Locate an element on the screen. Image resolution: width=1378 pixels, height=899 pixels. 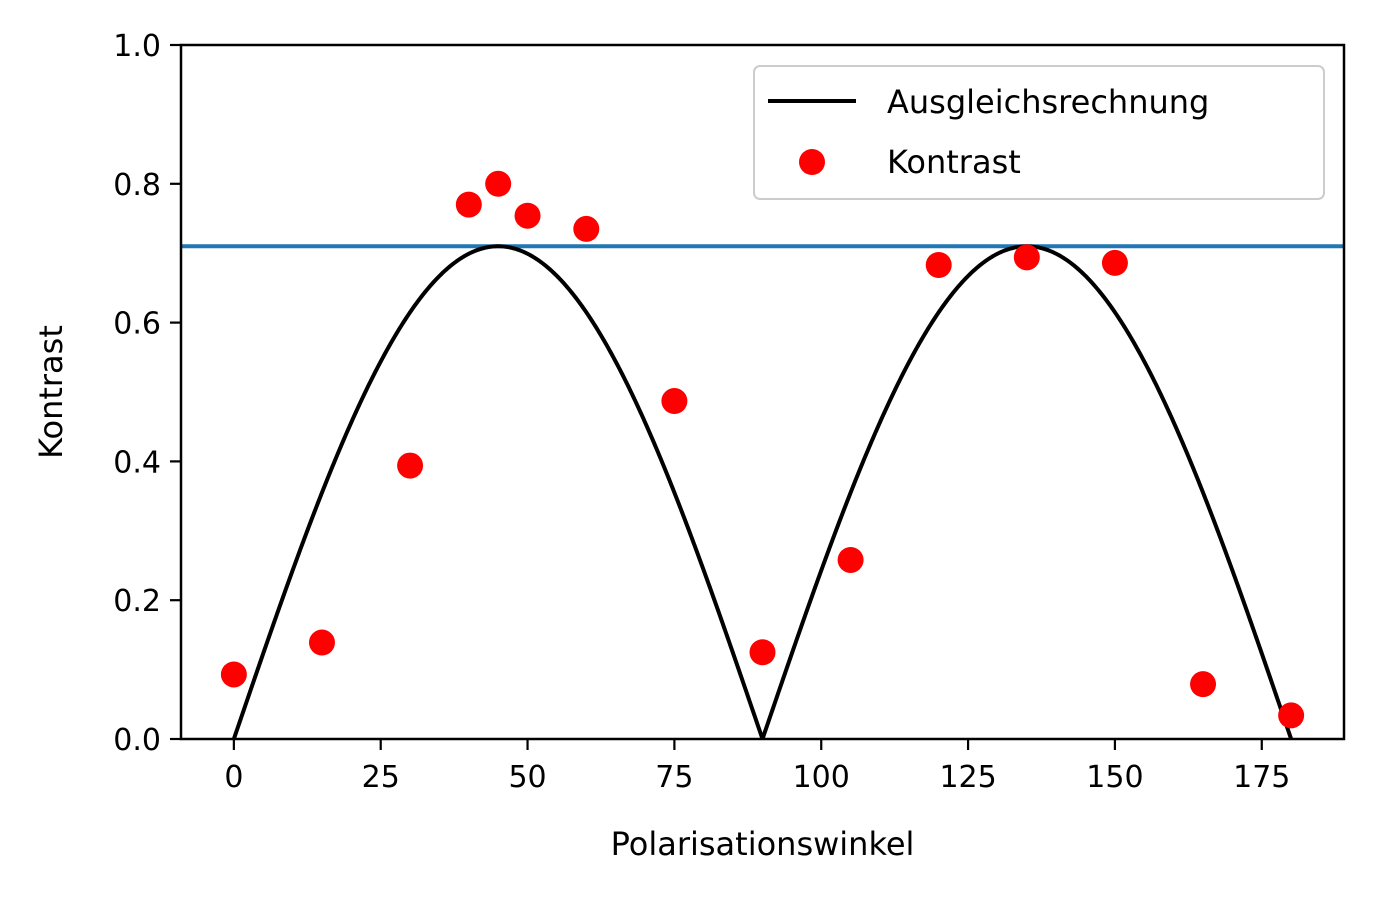
y-tick-label: 0.0 is located at coordinates (137, 740).